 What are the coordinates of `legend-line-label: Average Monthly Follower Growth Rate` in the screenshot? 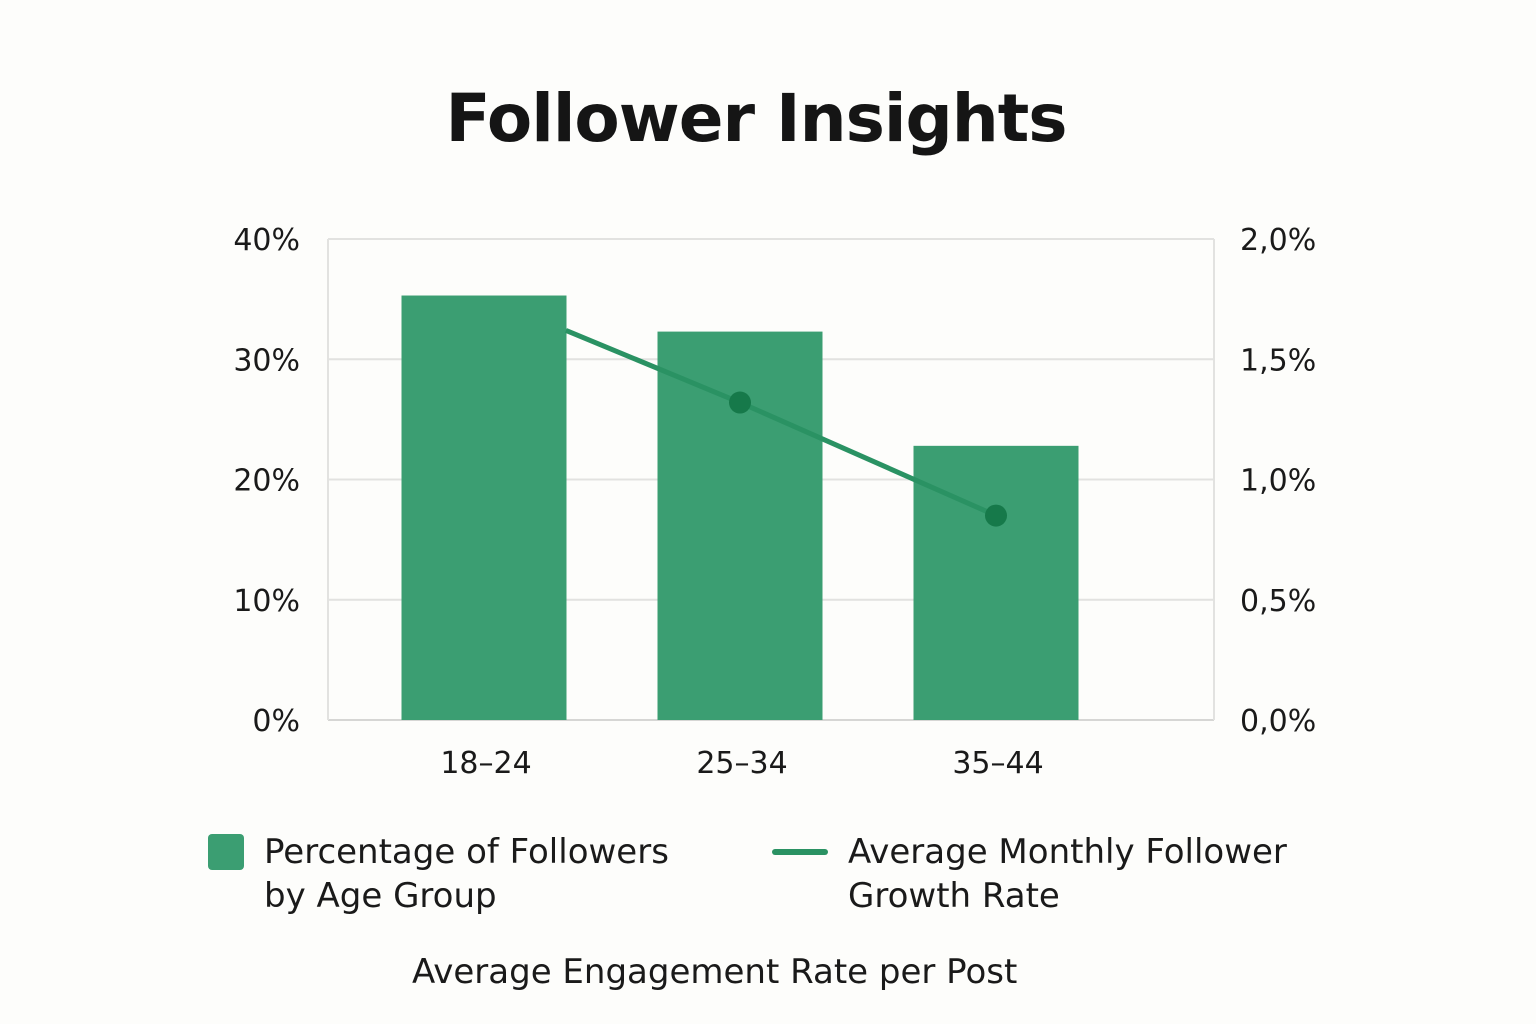 It's located at (1067, 874).